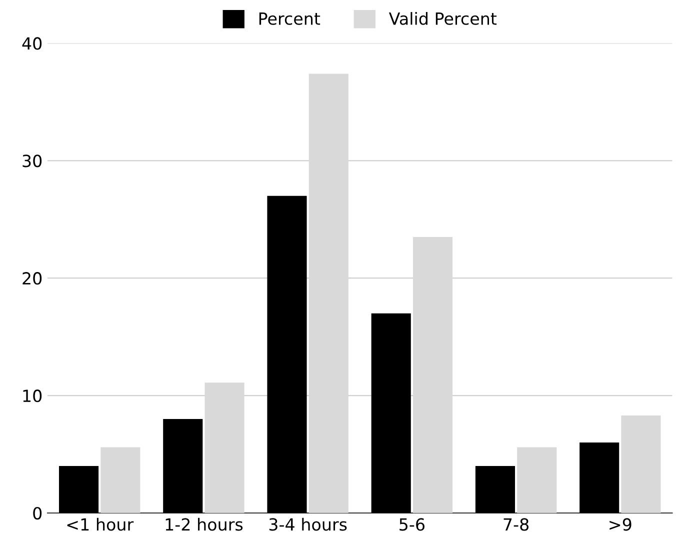 The width and height of the screenshot is (679, 540). What do you see at coordinates (32, 161) in the screenshot?
I see `y-tick-label: 30` at bounding box center [32, 161].